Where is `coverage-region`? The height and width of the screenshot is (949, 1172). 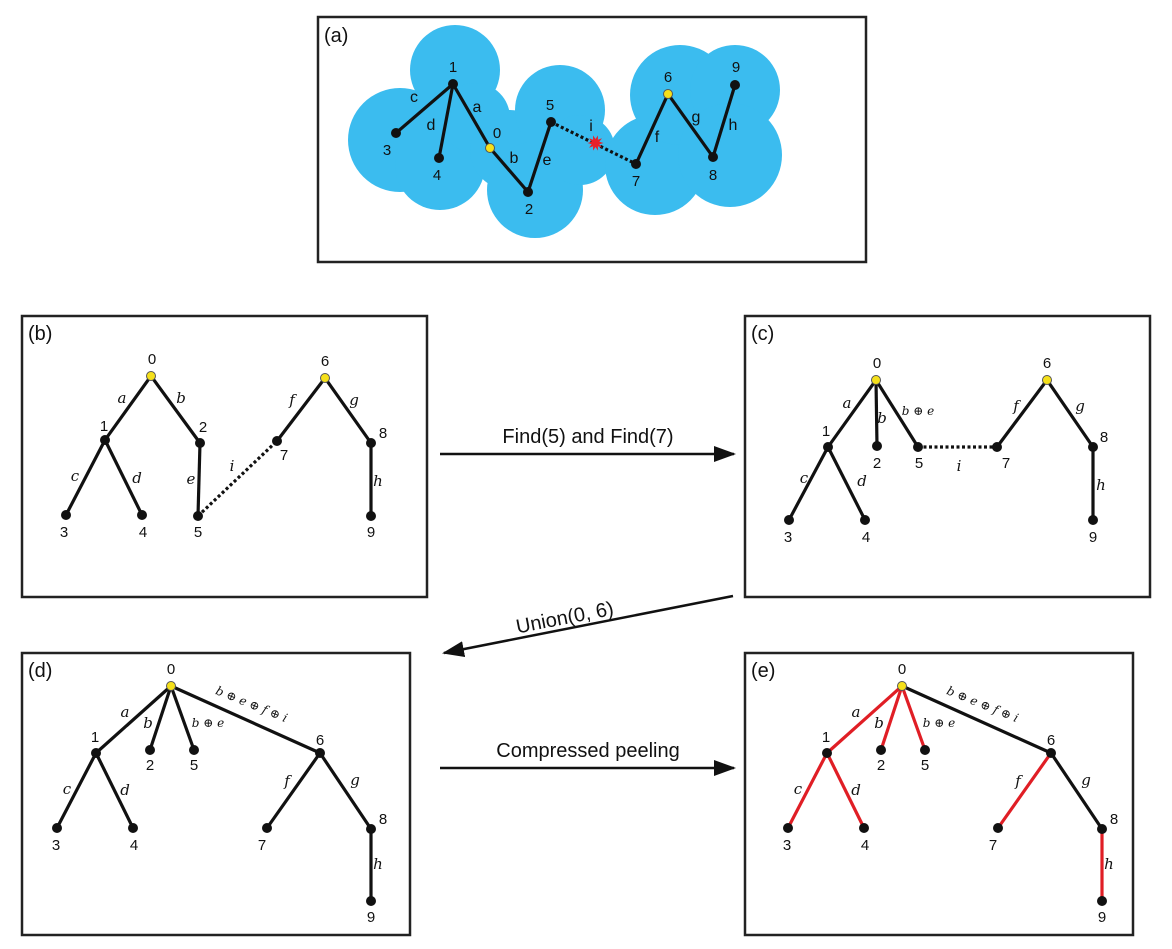
coverage-region is located at coordinates (565, 131).